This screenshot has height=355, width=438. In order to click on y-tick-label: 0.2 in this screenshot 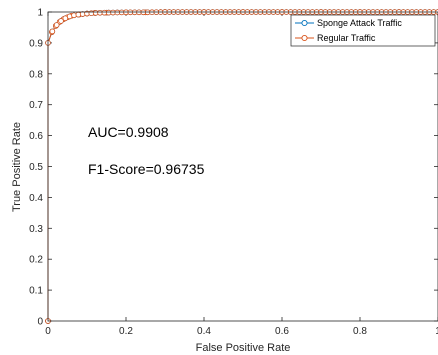, I will do `click(36, 260)`.